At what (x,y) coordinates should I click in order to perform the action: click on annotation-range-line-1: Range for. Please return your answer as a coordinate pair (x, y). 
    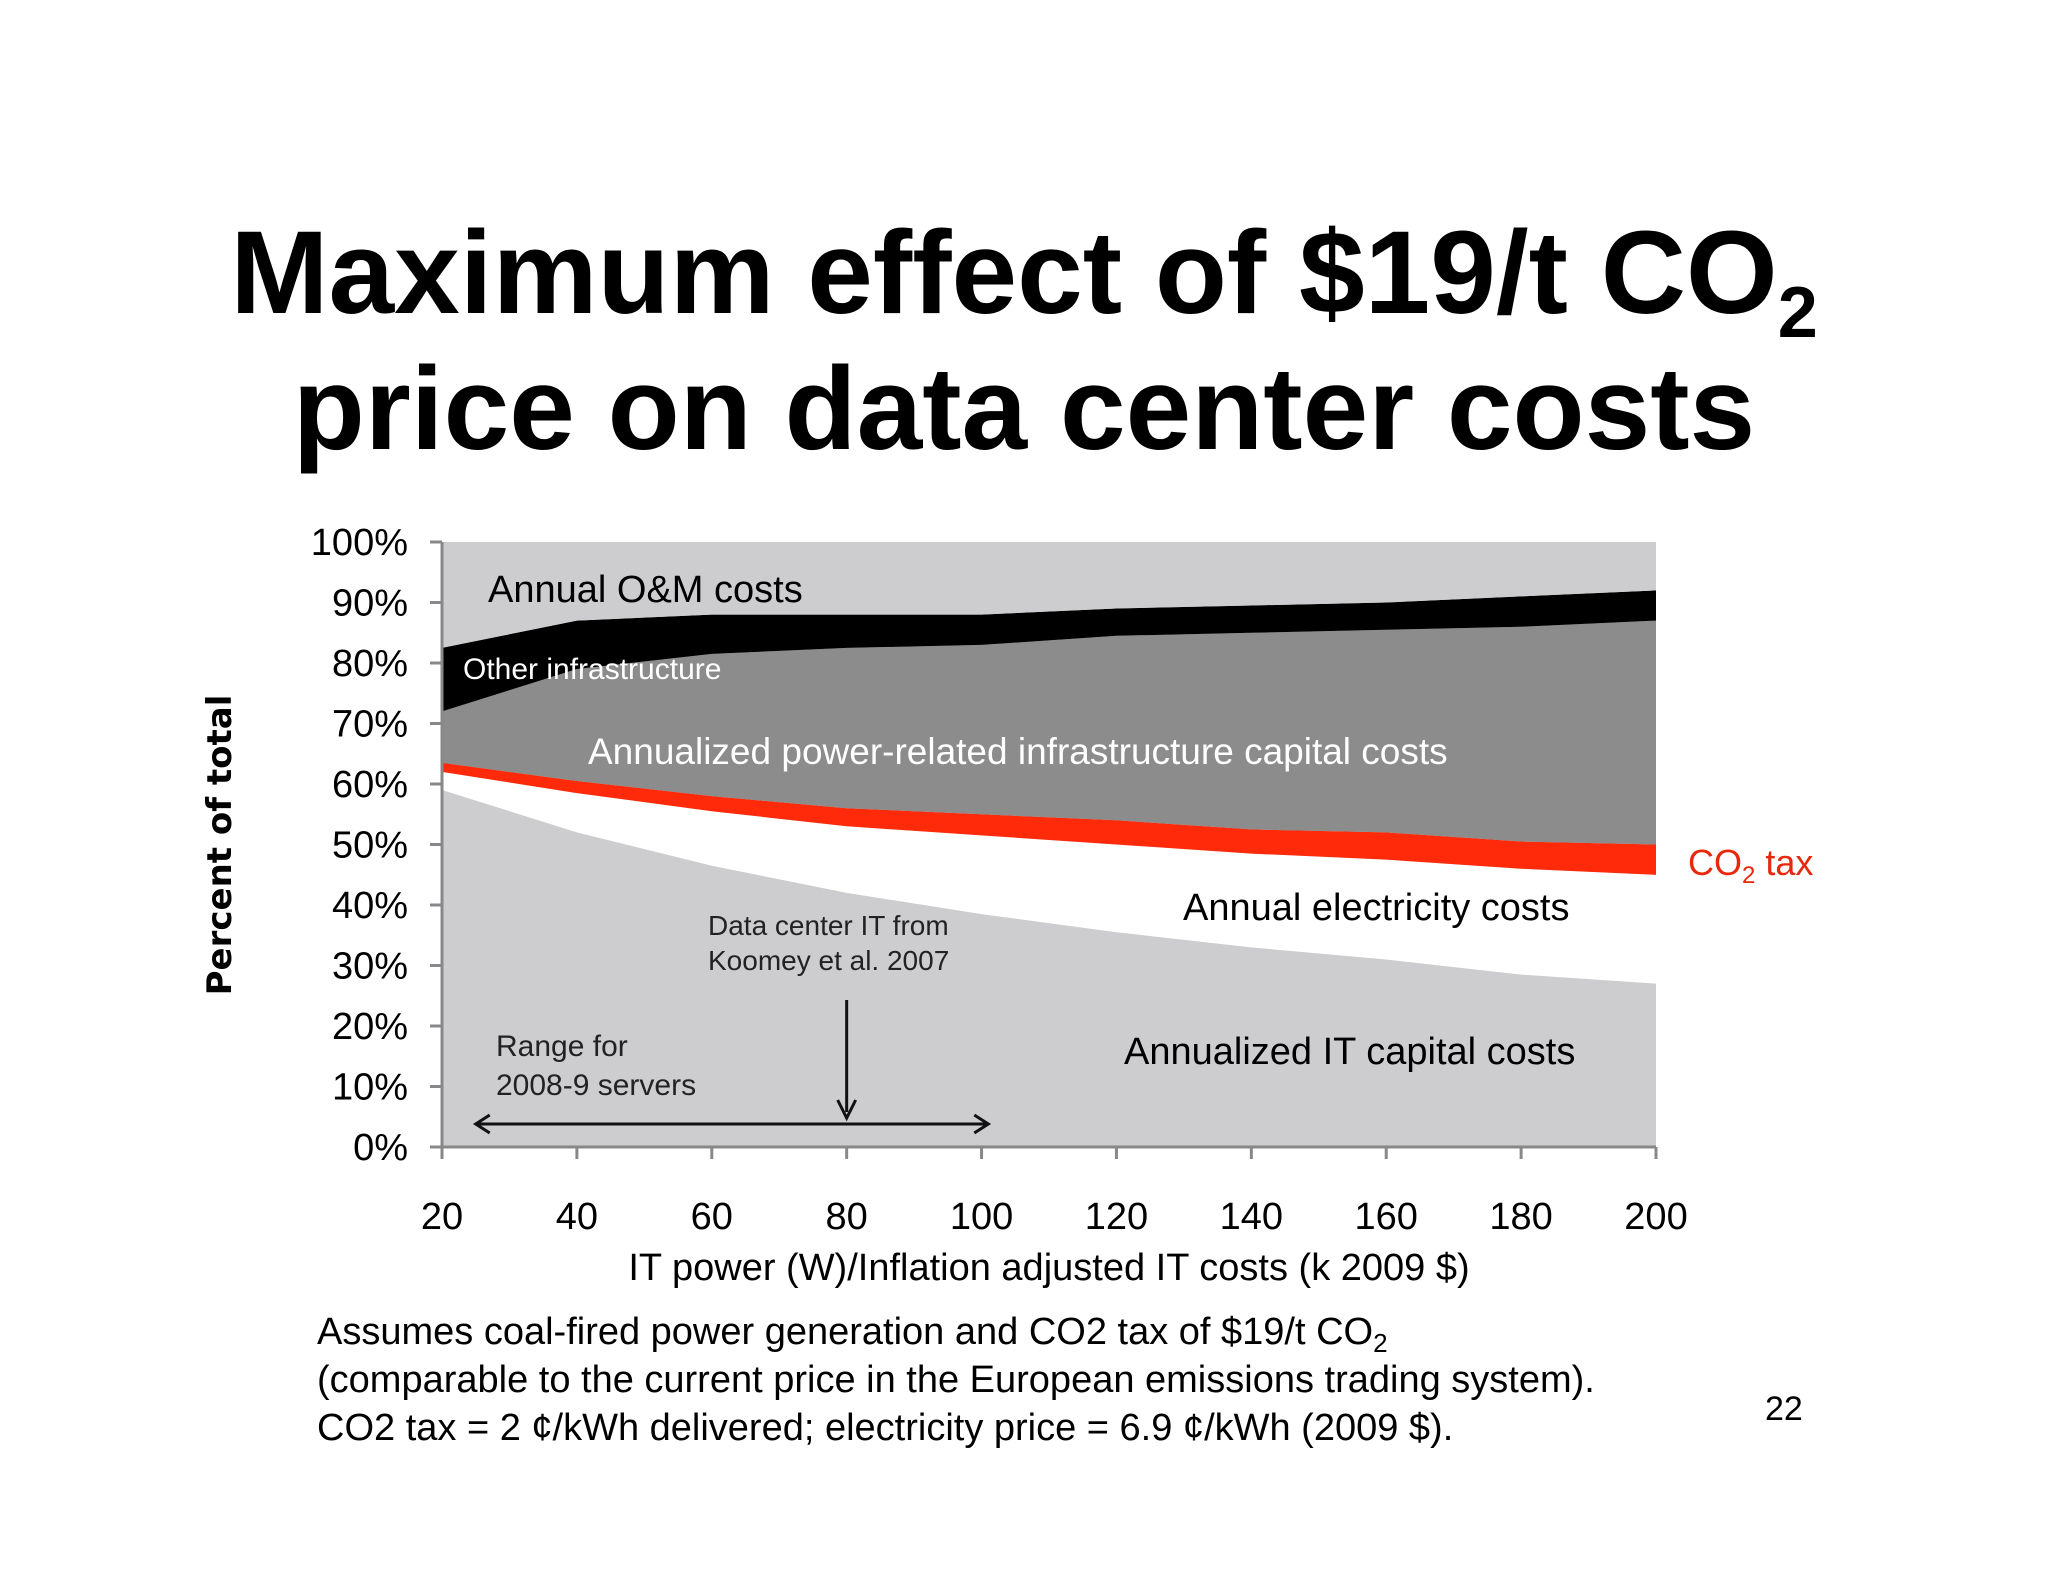
    Looking at the image, I should click on (562, 1046).